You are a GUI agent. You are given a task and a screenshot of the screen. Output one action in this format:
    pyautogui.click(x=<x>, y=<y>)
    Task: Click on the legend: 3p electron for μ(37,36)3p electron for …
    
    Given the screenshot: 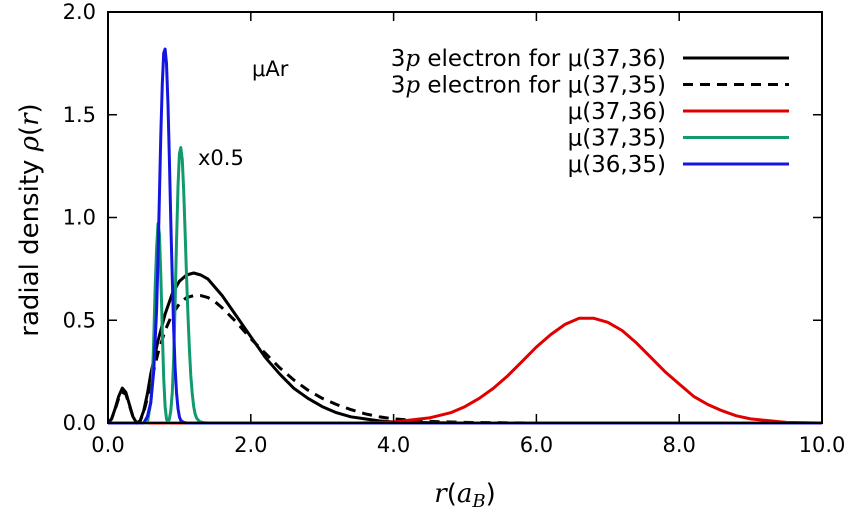 What is the action you would take?
    pyautogui.click(x=590, y=112)
    